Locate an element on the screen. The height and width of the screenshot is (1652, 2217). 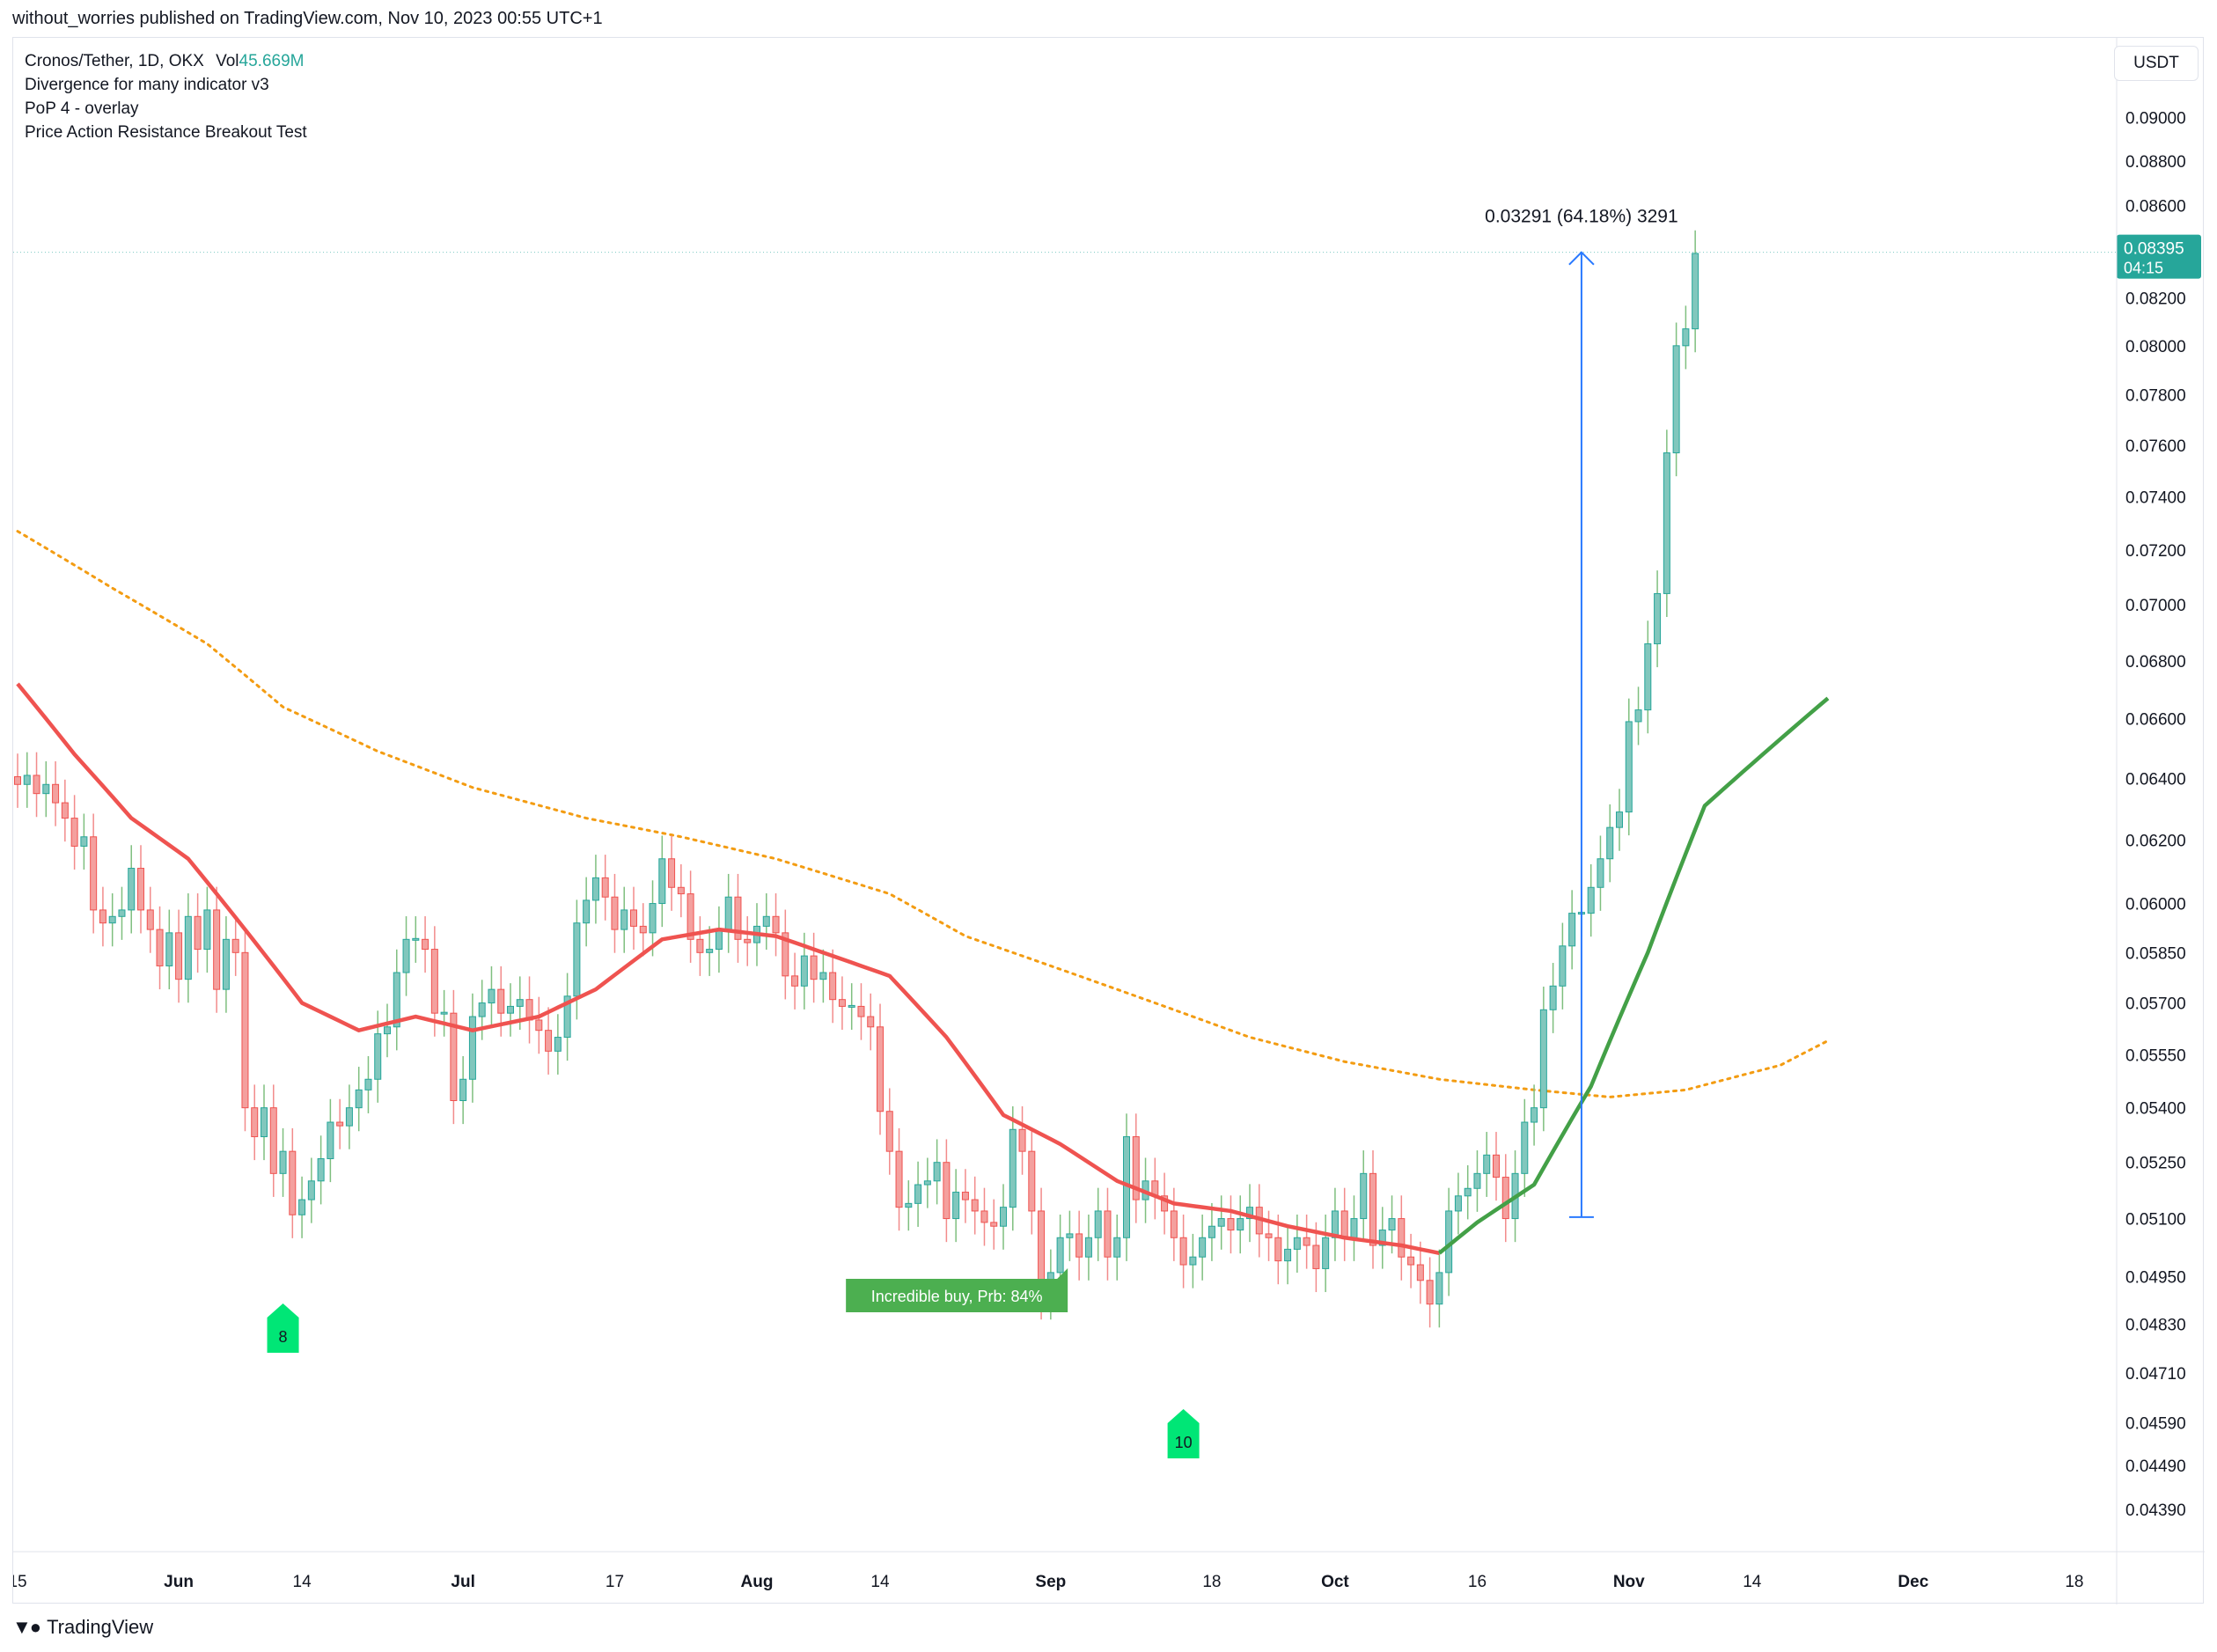
measure-arrowhead is located at coordinates (1582, 258).